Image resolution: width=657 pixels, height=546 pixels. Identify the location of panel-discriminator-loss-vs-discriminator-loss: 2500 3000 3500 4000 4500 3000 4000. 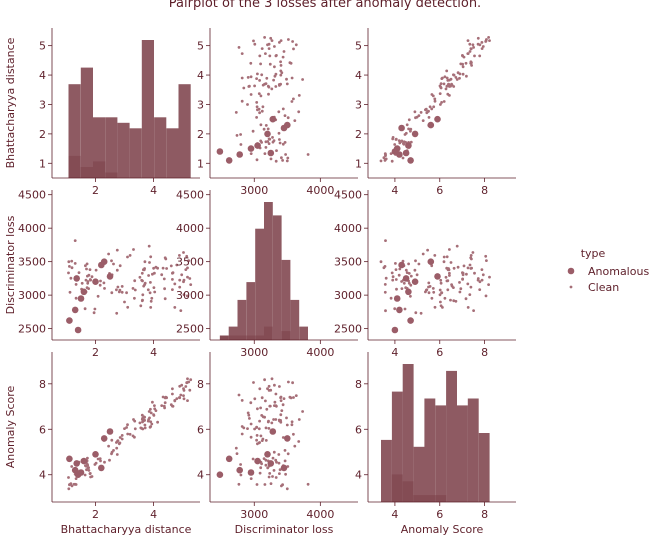
(267, 274).